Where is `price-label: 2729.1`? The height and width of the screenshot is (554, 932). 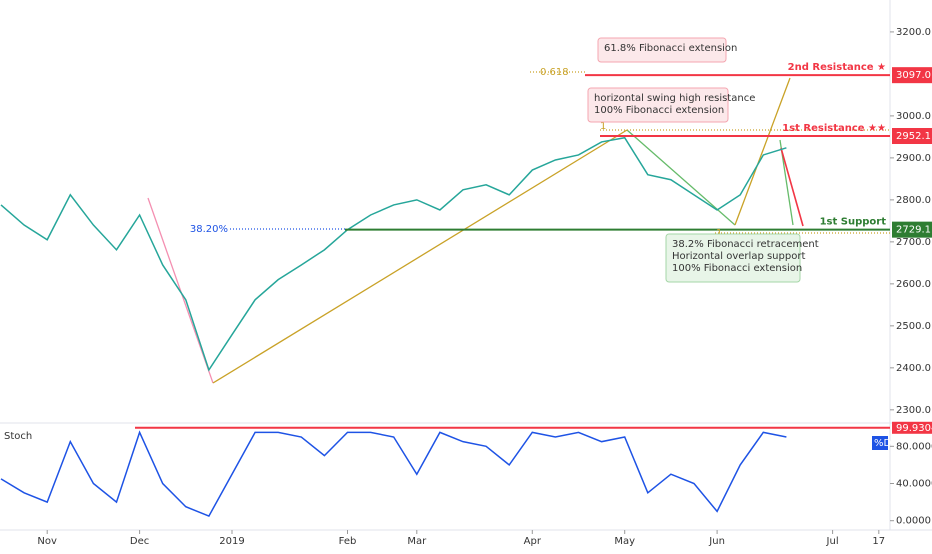
price-label: 2729.1 is located at coordinates (913, 230).